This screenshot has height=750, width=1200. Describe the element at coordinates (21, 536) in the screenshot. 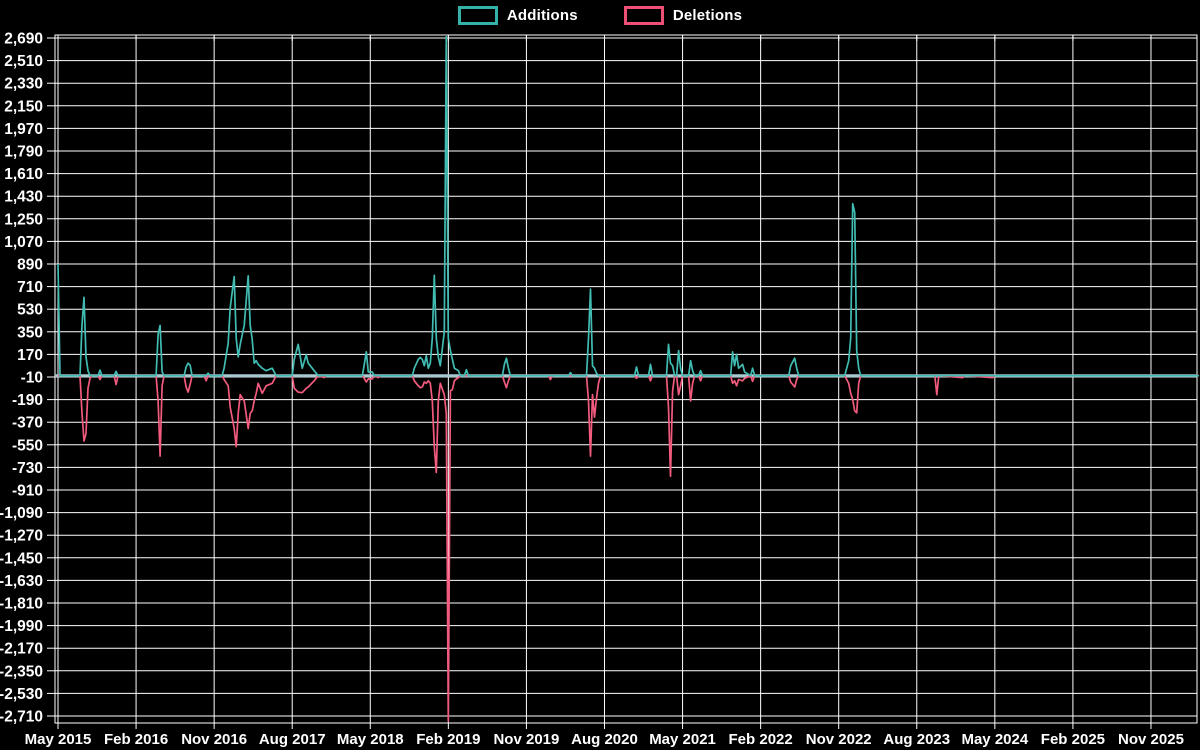

I see `y-tick-label: -1,270` at that location.